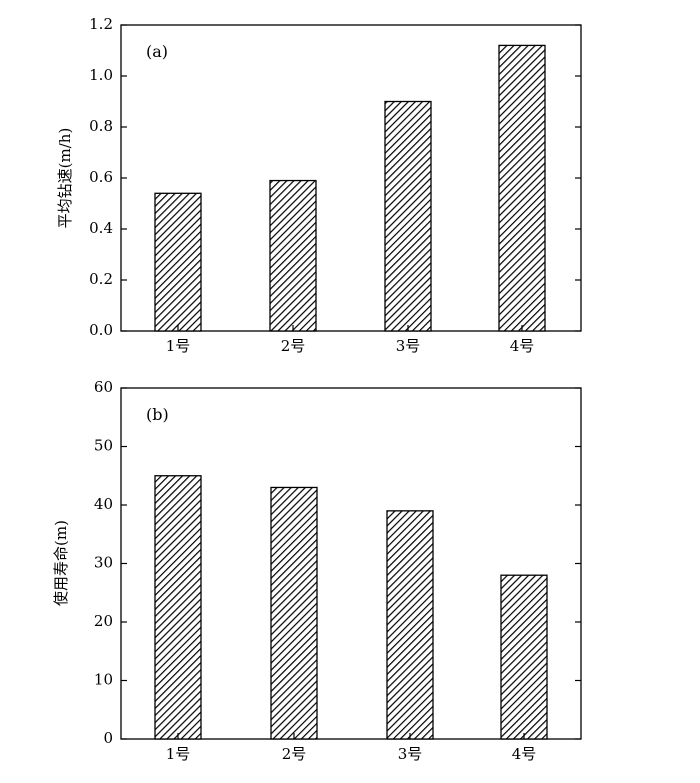 This screenshot has width=700, height=783. What do you see at coordinates (157, 51) in the screenshot?
I see `panel-label: (a)` at bounding box center [157, 51].